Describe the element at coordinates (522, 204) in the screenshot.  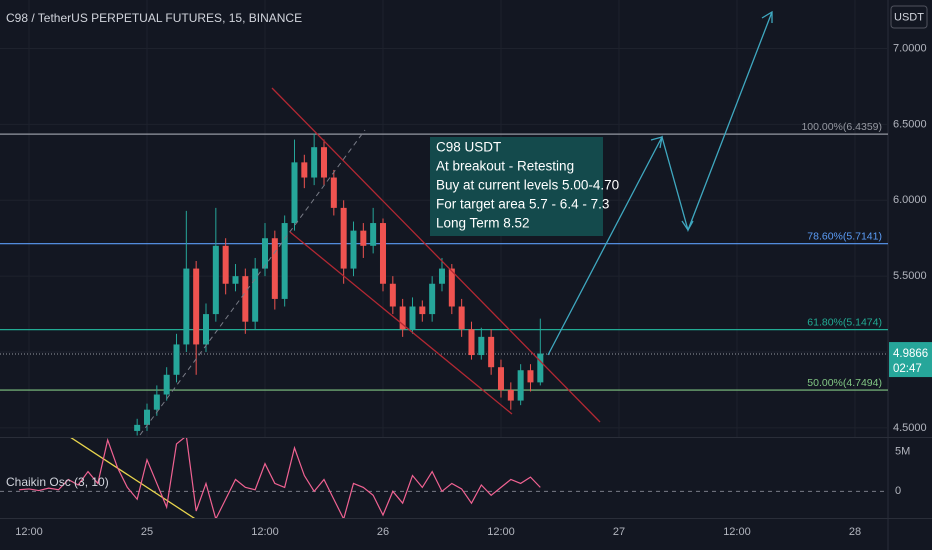
I see `annotation-line: For target area 5.7 - 6.4 - 7.3` at that location.